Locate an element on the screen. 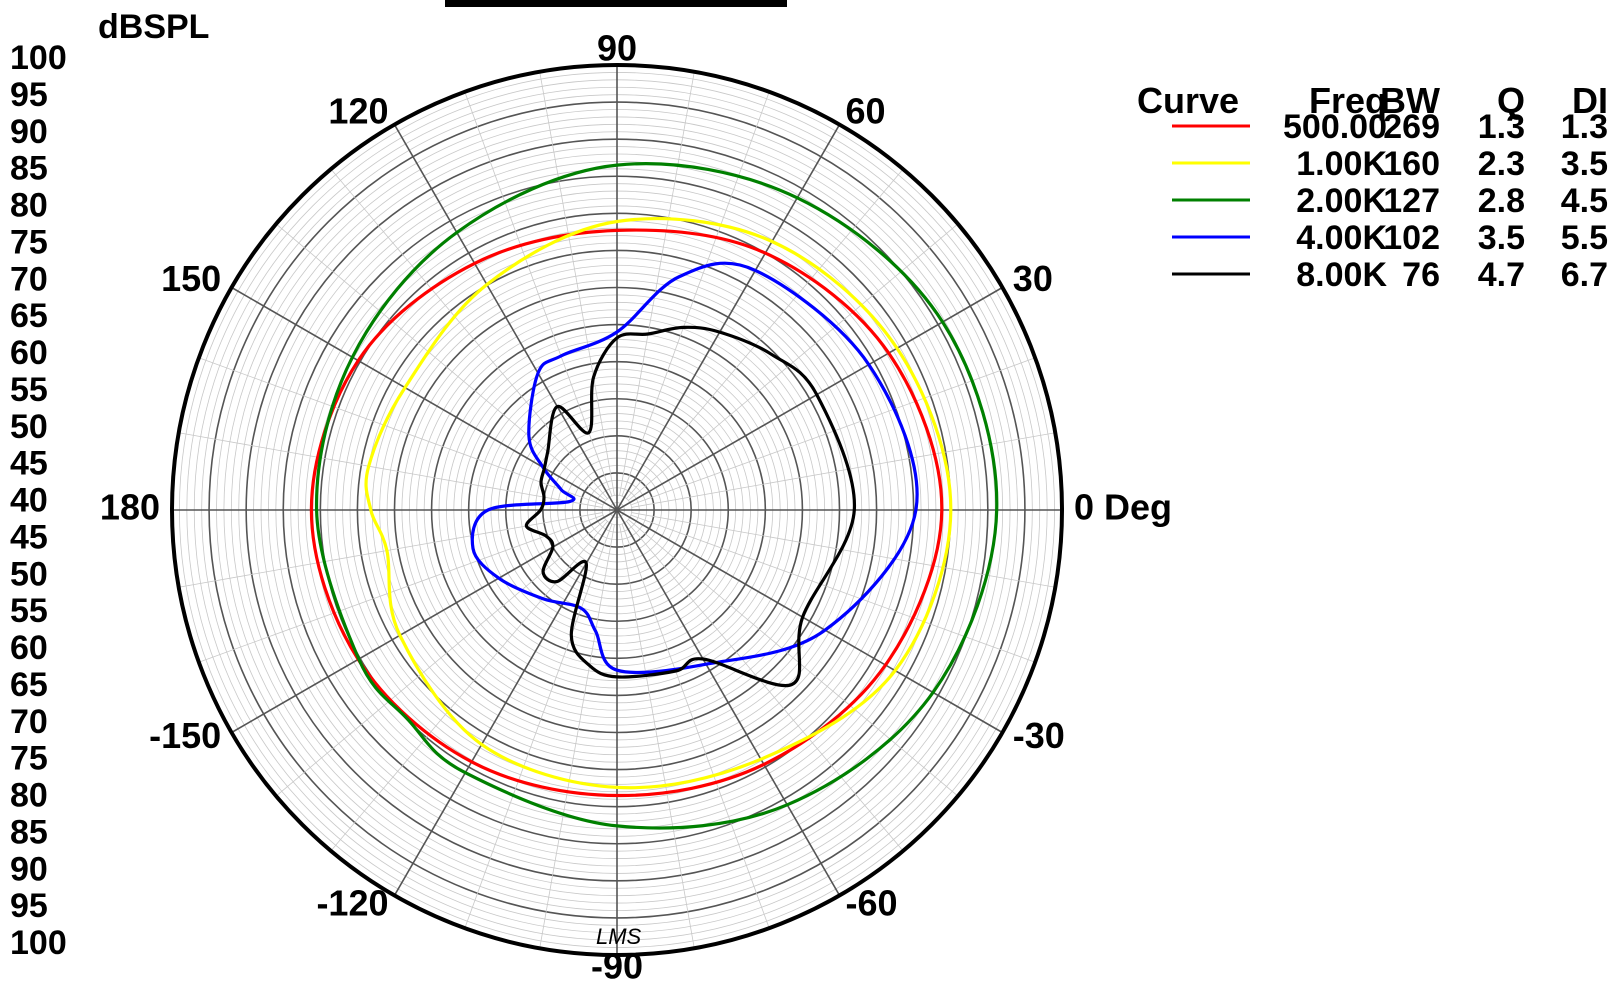 Image resolution: width=1623 pixels, height=1007 pixels. legend-bw: 127 is located at coordinates (1411, 201).